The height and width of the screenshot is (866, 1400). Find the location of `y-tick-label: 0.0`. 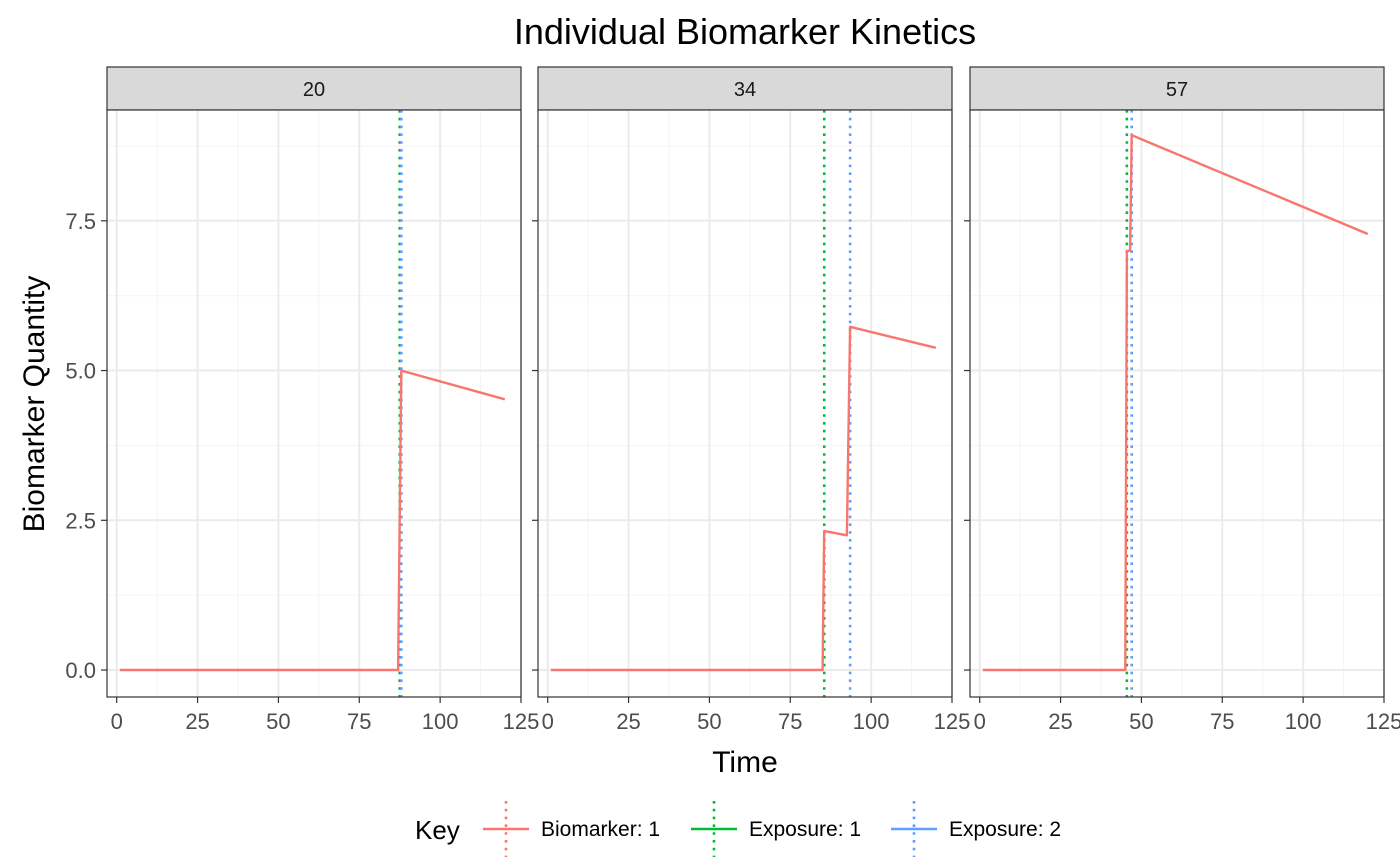

y-tick-label: 0.0 is located at coordinates (80, 670).